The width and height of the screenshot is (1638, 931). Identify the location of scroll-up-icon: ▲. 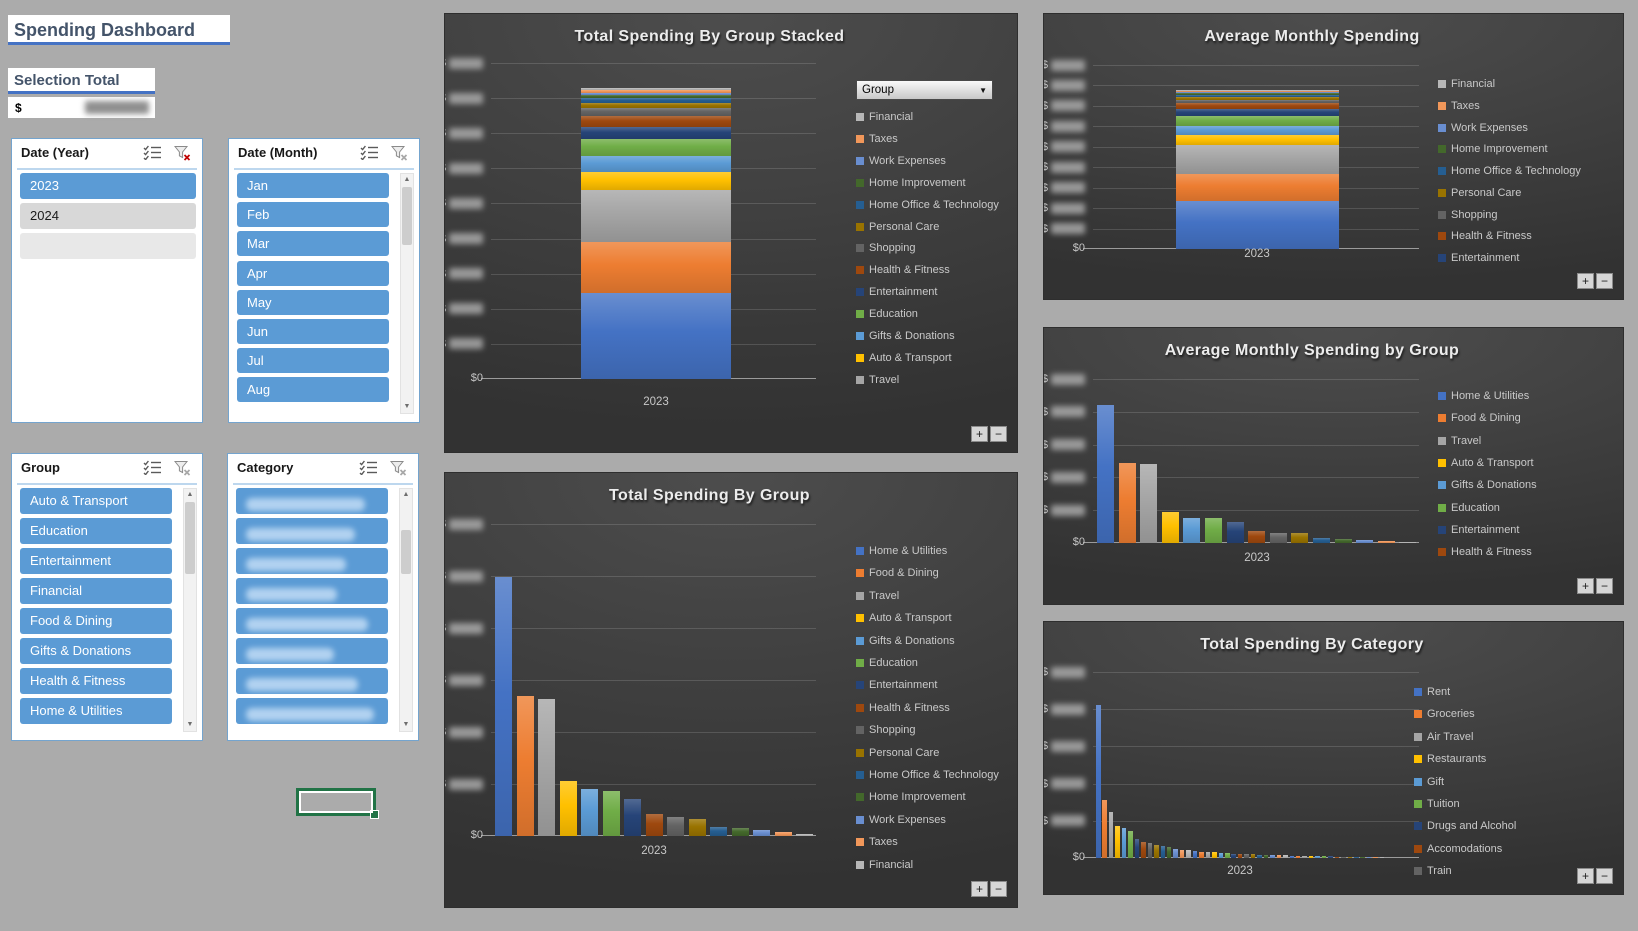
(406, 495).